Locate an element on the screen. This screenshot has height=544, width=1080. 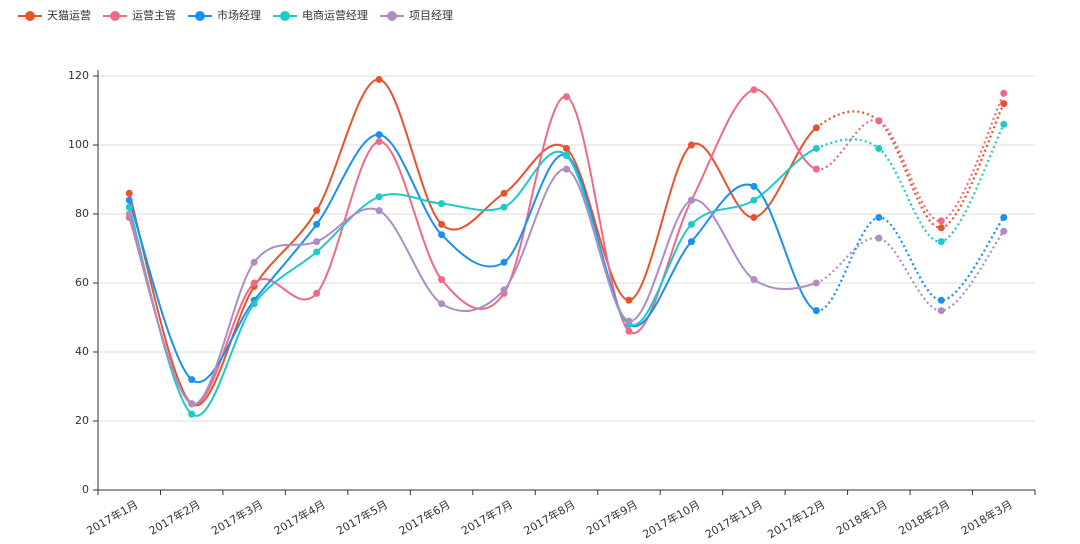
y-tick-label: 120 is located at coordinates (78, 75).